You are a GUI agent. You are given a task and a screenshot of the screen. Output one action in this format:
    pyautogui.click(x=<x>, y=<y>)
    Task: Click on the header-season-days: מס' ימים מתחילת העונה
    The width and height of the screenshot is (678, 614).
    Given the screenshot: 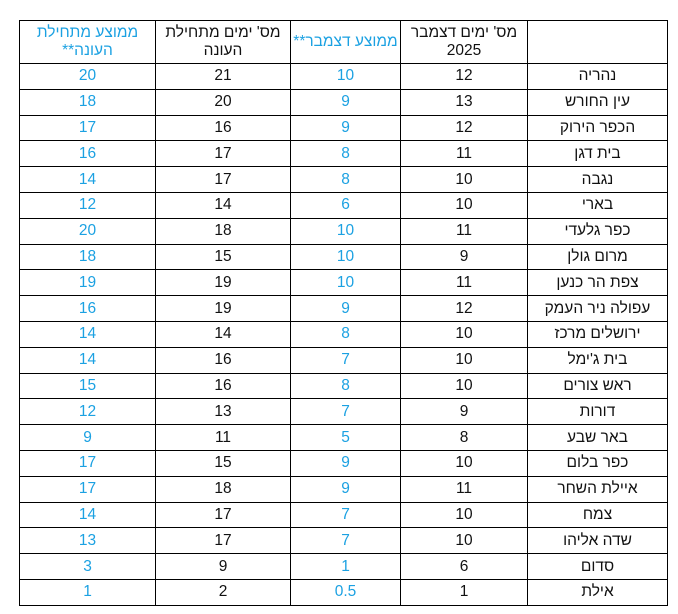 What is the action you would take?
    pyautogui.click(x=223, y=42)
    